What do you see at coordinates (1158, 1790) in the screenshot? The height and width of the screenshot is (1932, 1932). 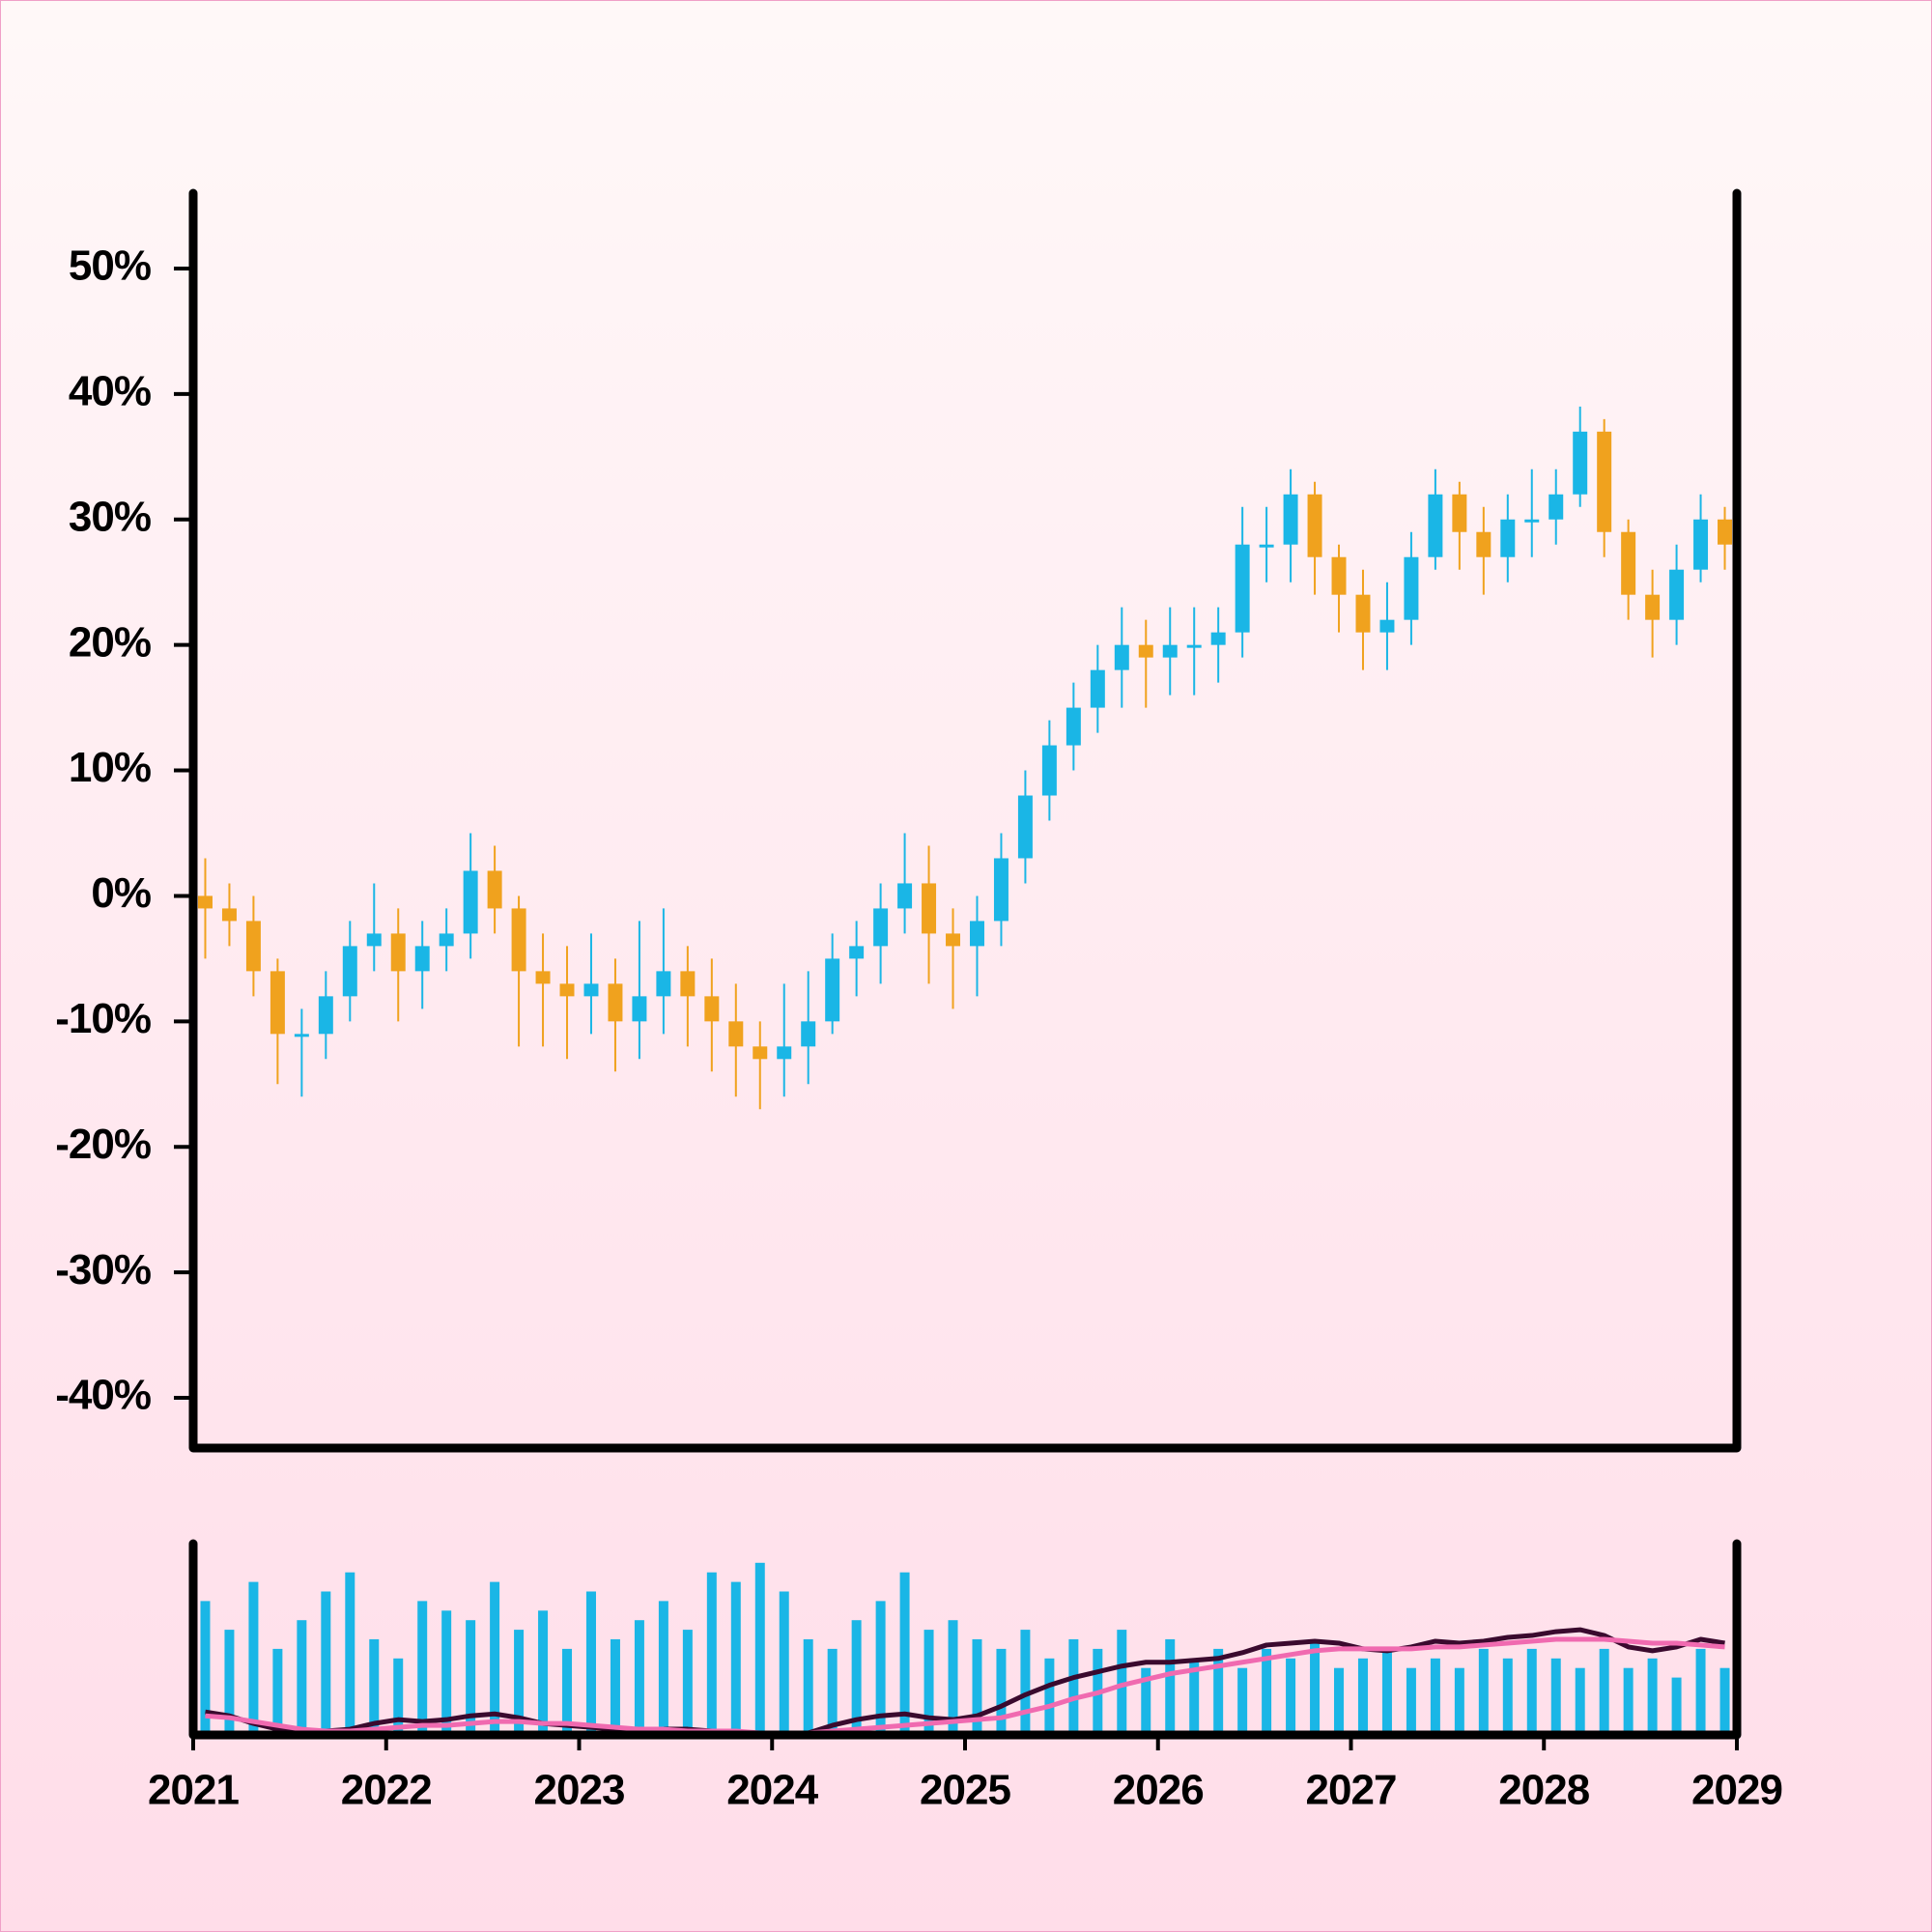 I see `x-tick-label: 2026` at bounding box center [1158, 1790].